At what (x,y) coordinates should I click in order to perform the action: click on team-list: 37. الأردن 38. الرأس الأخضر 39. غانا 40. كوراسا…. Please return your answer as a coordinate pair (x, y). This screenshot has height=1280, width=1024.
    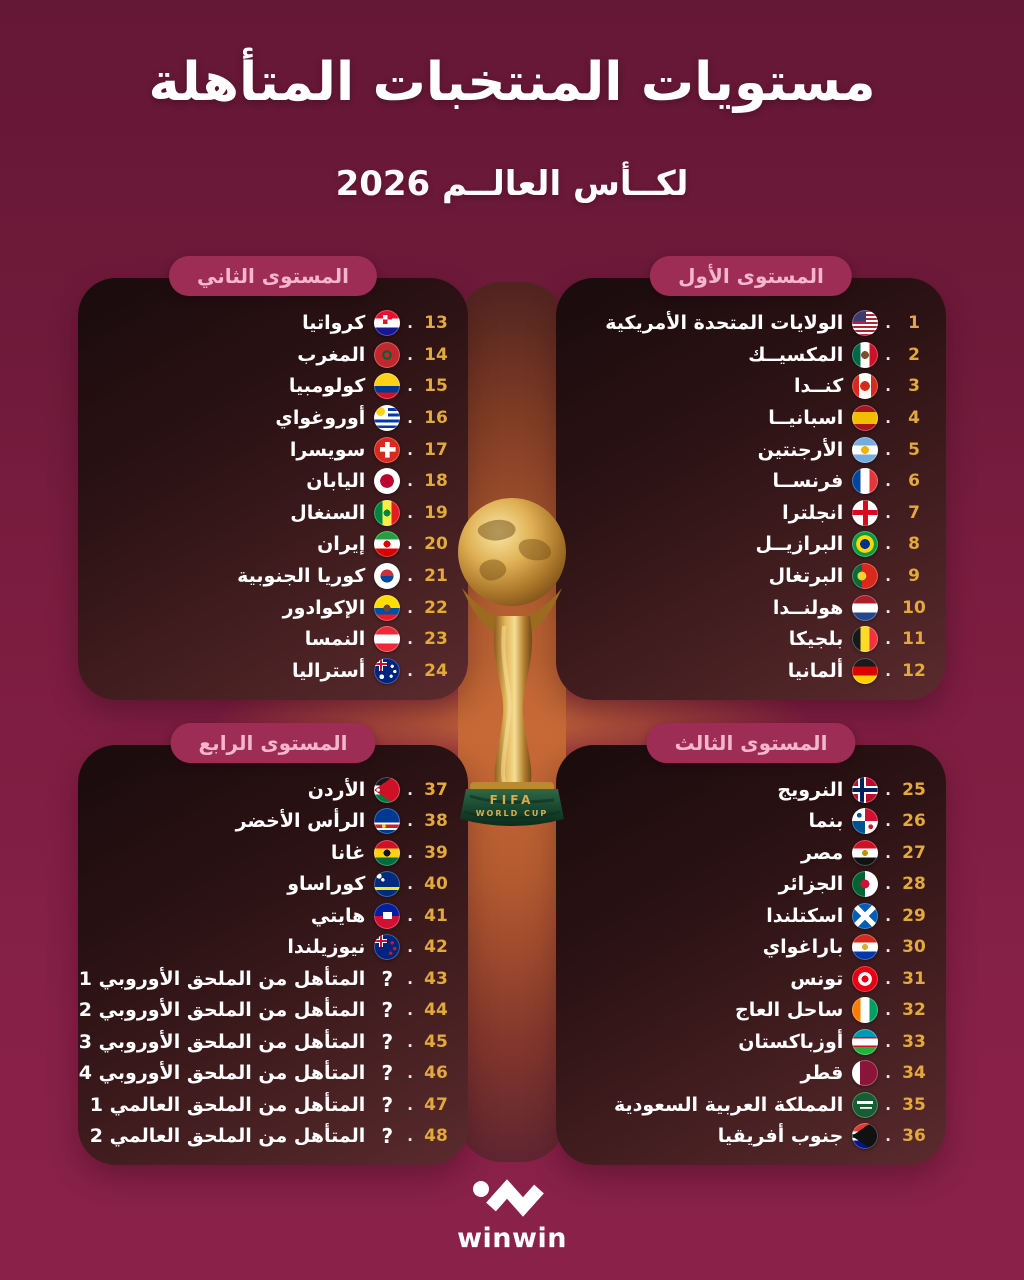
    Looking at the image, I should click on (265, 963).